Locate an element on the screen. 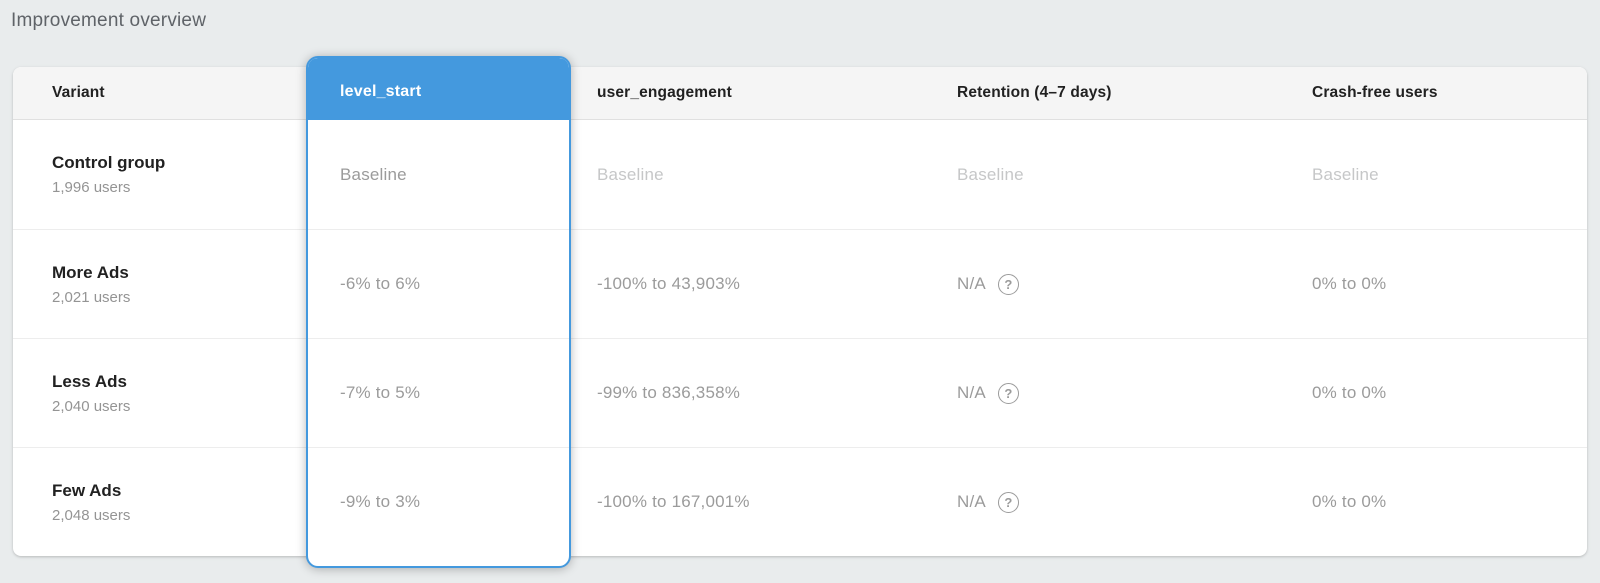 The height and width of the screenshot is (583, 1600). cell-user-engagement: -100% to 167,001% is located at coordinates (673, 501).